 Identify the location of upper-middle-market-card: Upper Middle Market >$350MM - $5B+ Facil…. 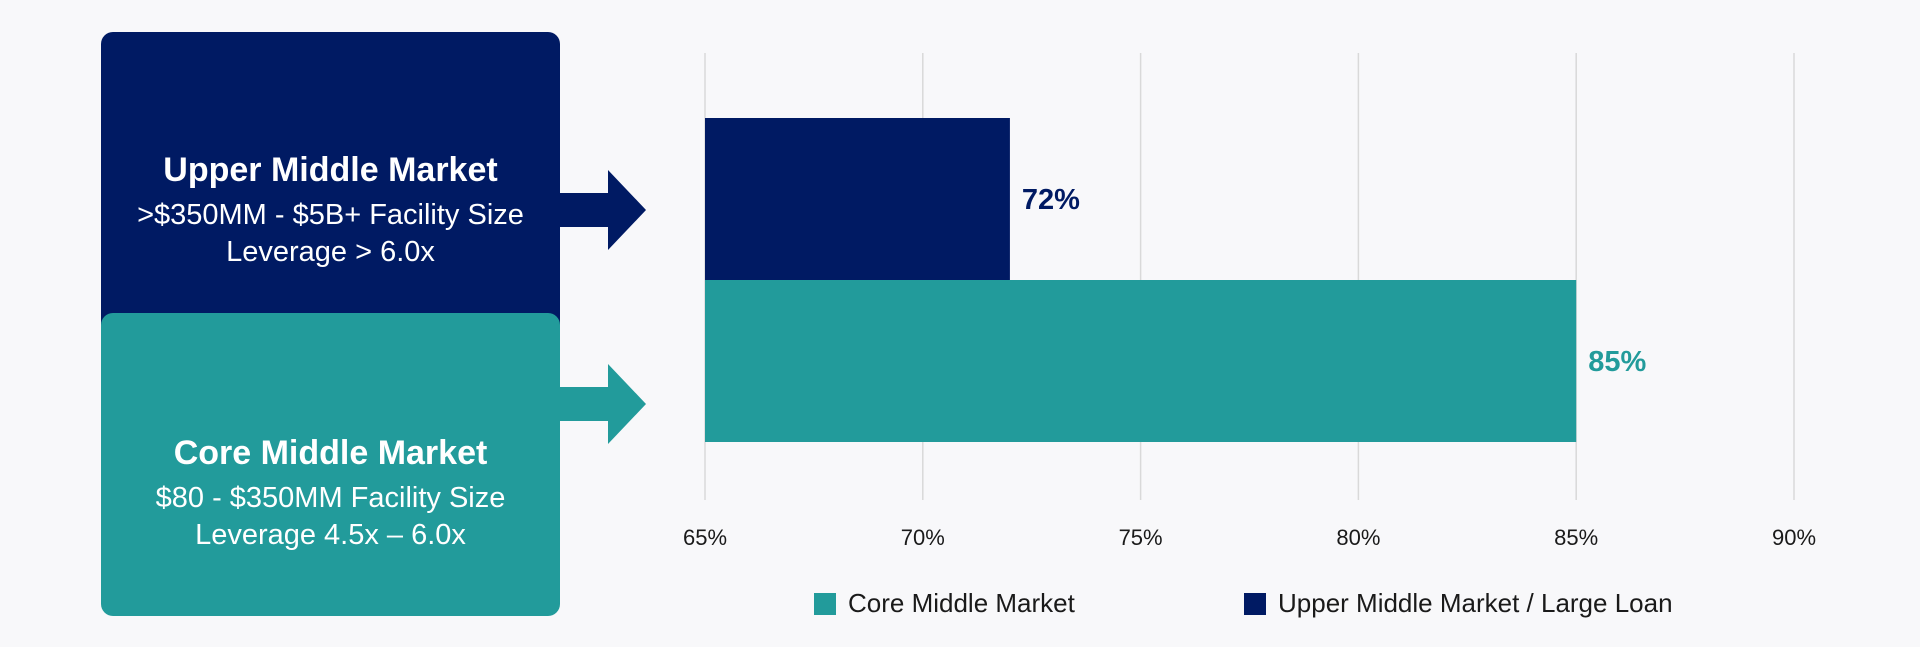
(330, 197).